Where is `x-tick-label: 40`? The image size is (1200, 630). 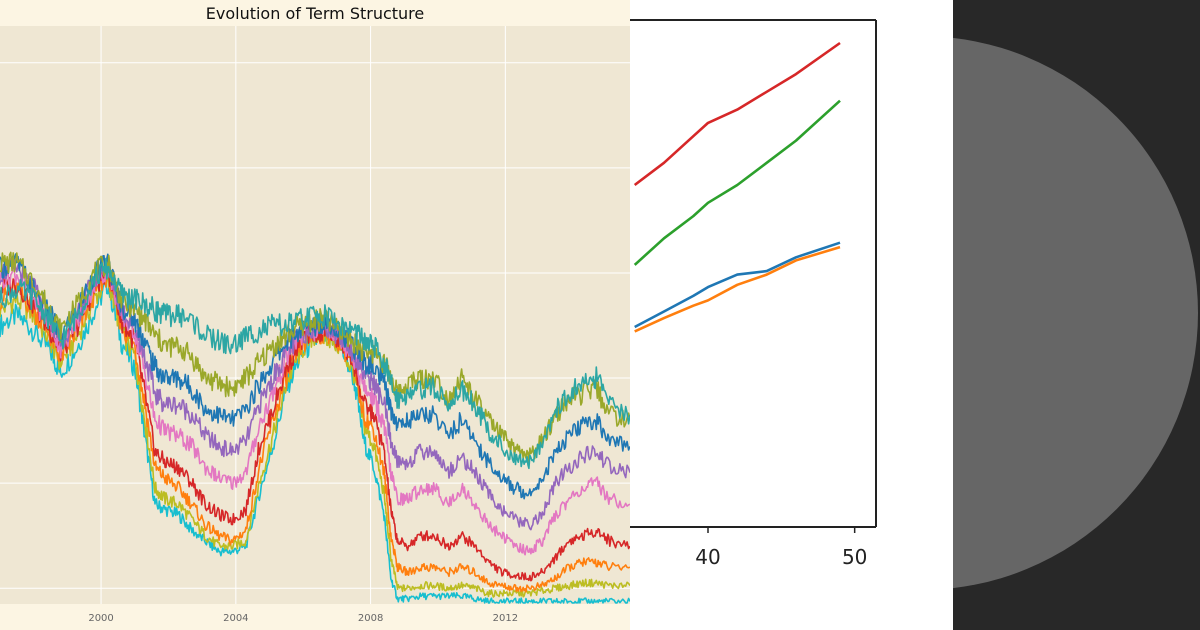
x-tick-label: 40 is located at coordinates (707, 557).